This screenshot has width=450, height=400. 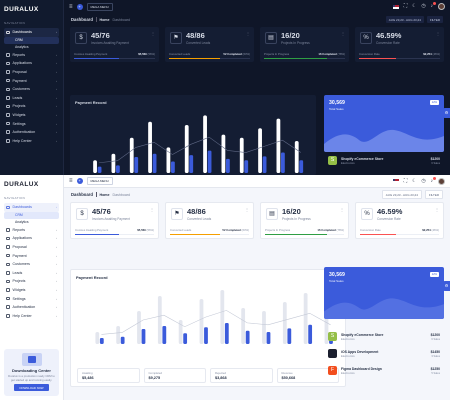 I want to click on payment-stat: Awaiting $5,486, so click(x=108, y=375).